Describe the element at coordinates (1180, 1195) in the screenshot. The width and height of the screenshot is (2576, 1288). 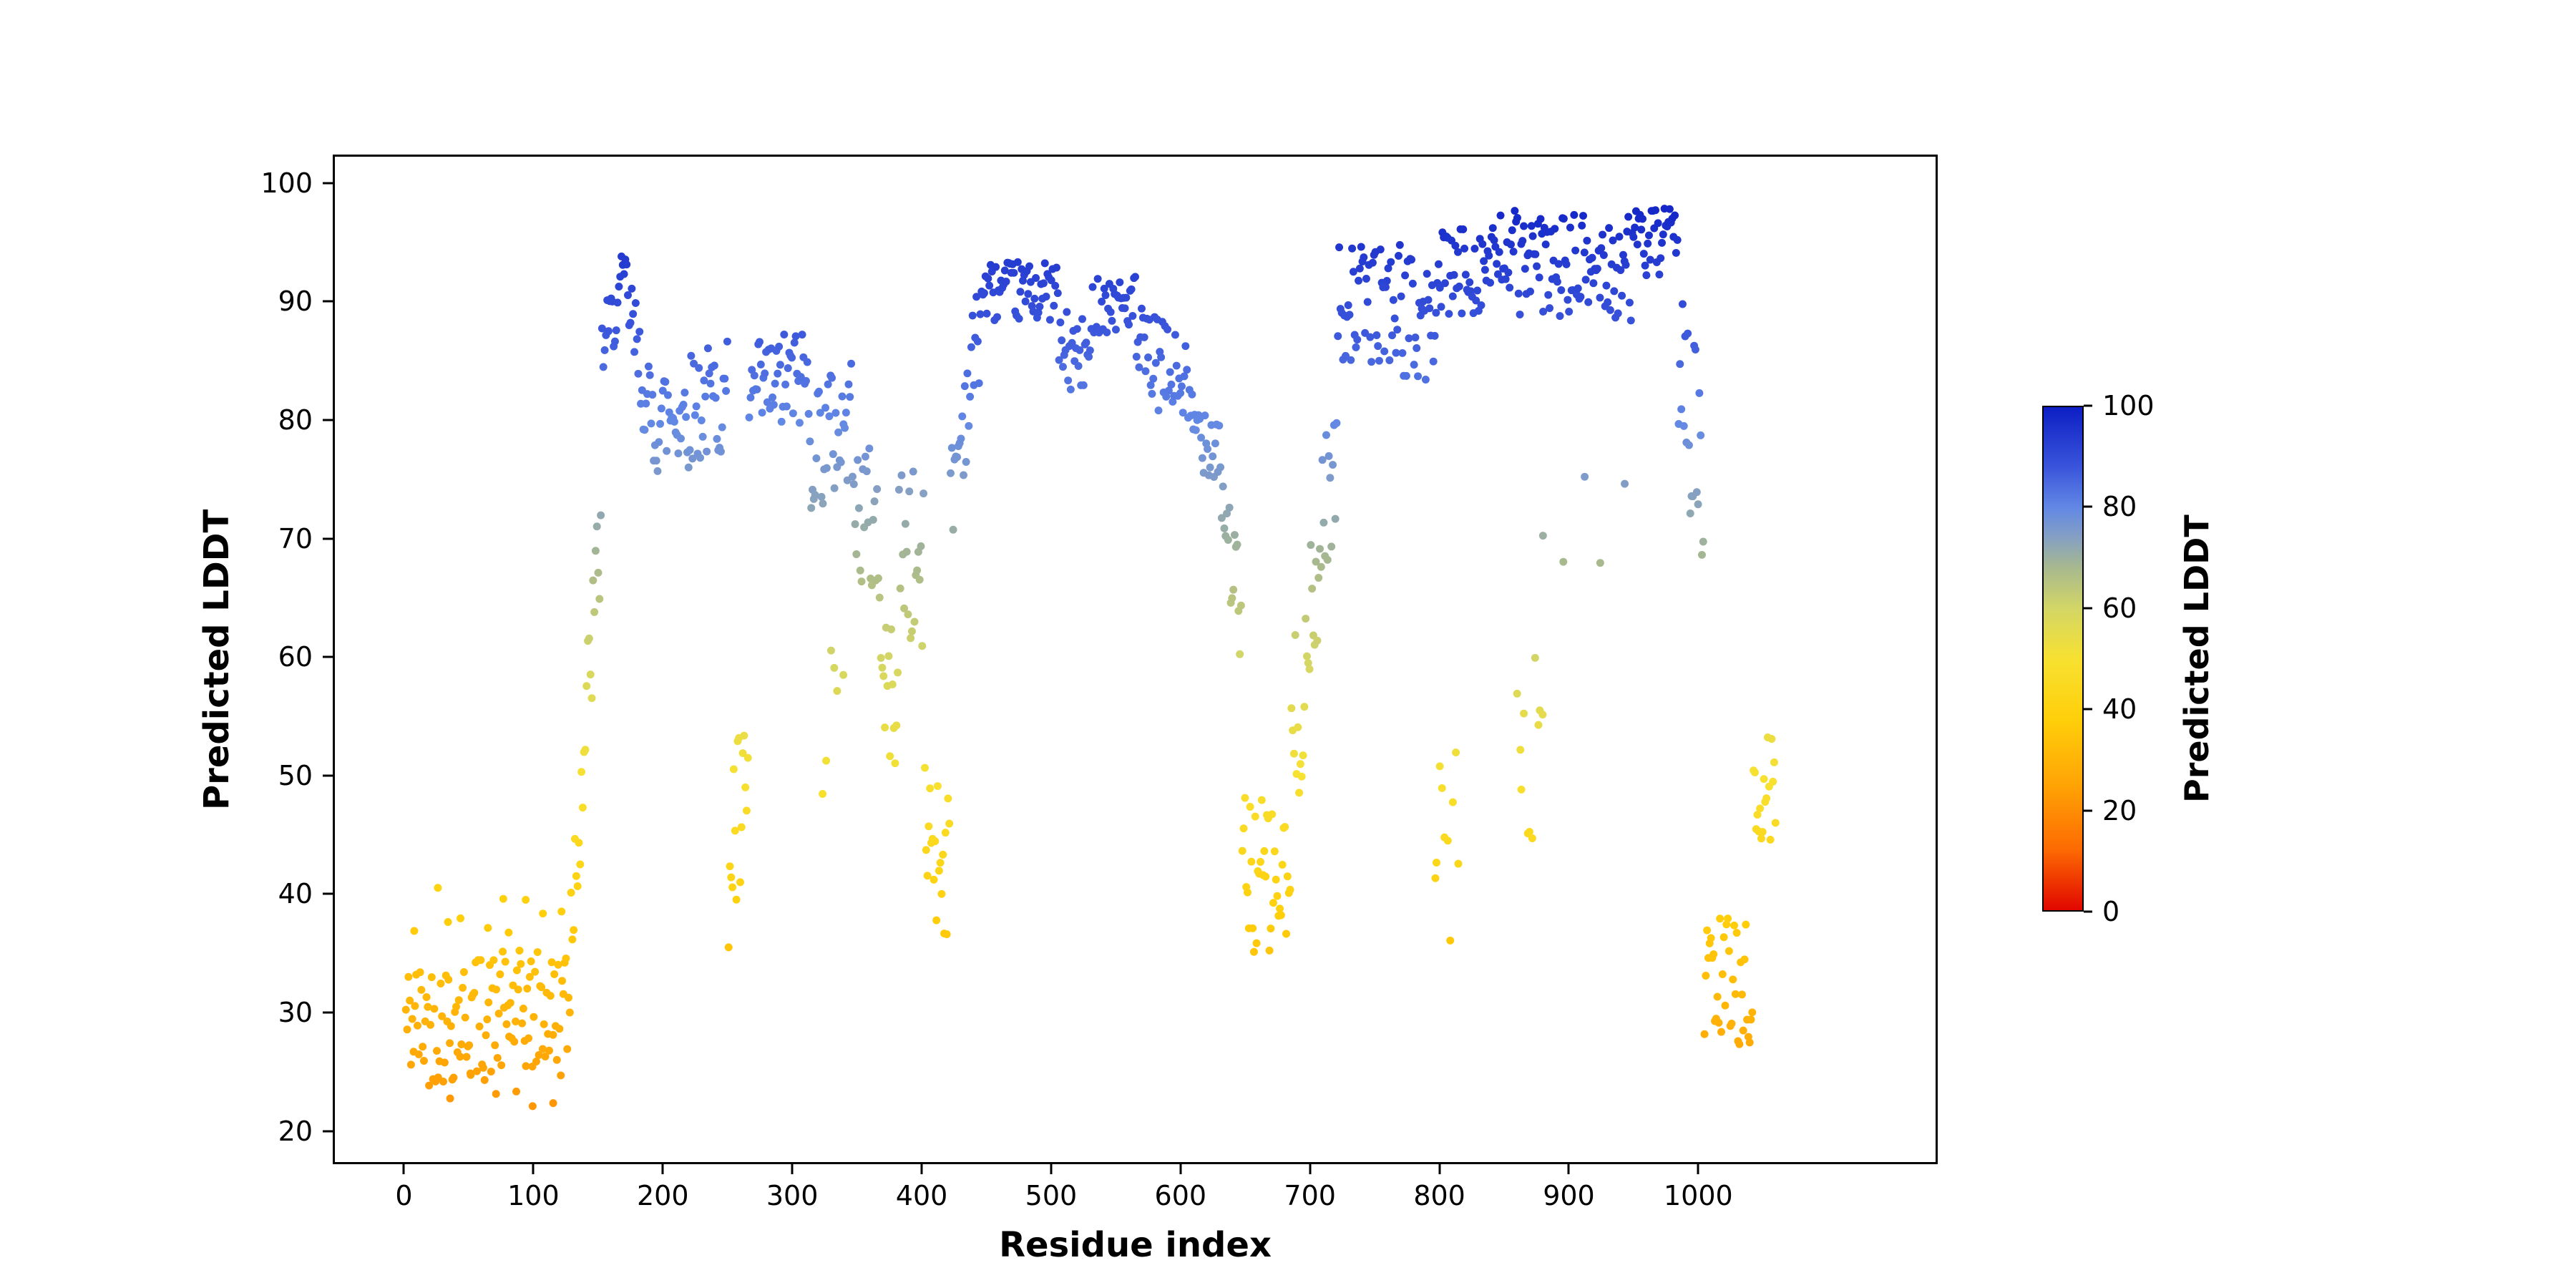
I see `x-tick-label: 600` at that location.